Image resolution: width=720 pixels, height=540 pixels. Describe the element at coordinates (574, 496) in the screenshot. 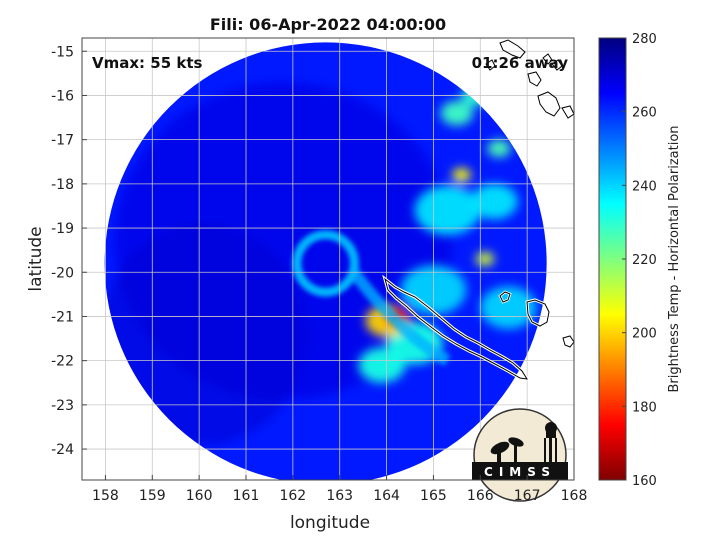

I see `x-tick-label: 168` at that location.